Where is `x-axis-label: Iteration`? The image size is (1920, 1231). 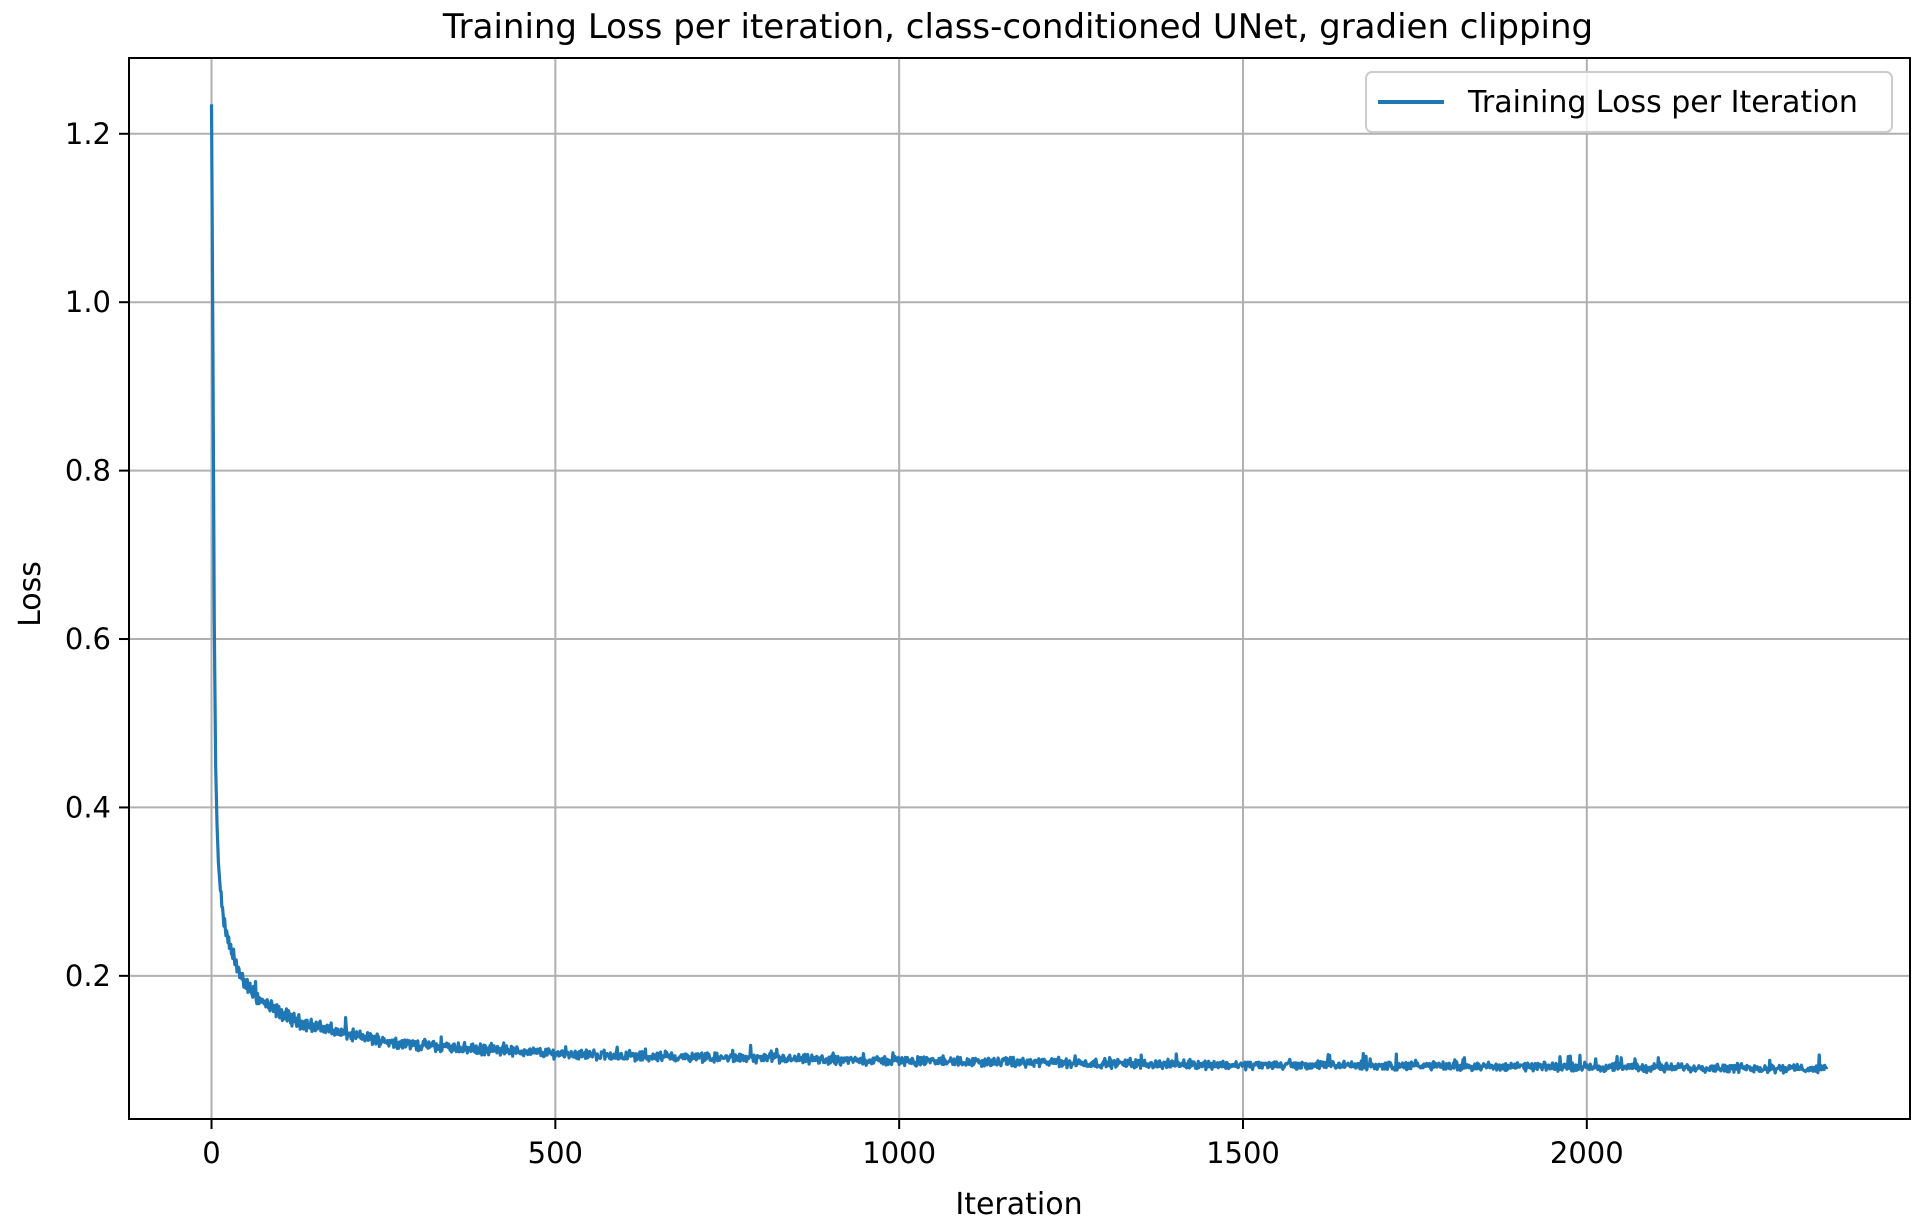
x-axis-label: Iteration is located at coordinates (1018, 1204).